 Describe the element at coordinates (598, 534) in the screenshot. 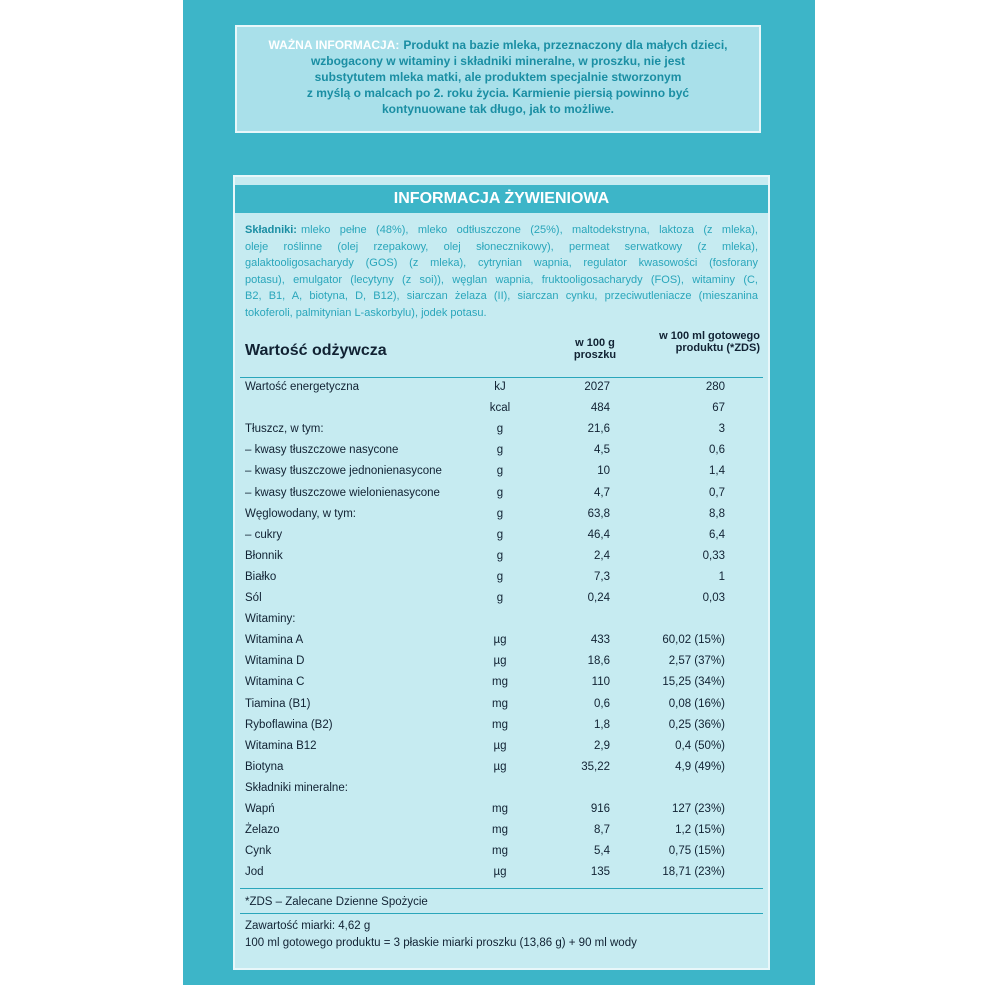

I see `row-value-100g: 46,4` at that location.